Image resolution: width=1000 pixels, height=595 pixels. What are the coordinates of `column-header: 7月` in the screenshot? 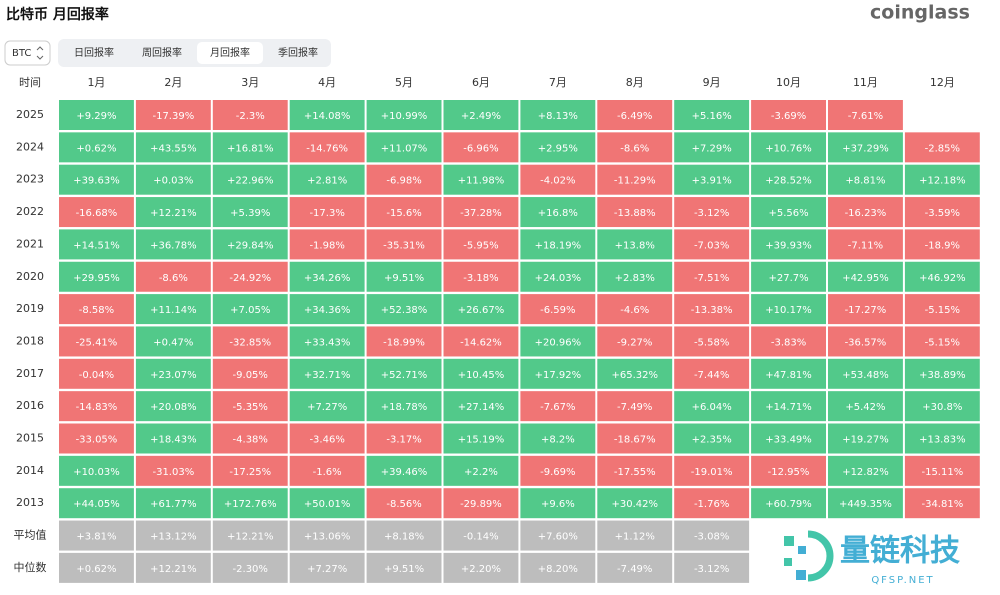 It's located at (558, 82).